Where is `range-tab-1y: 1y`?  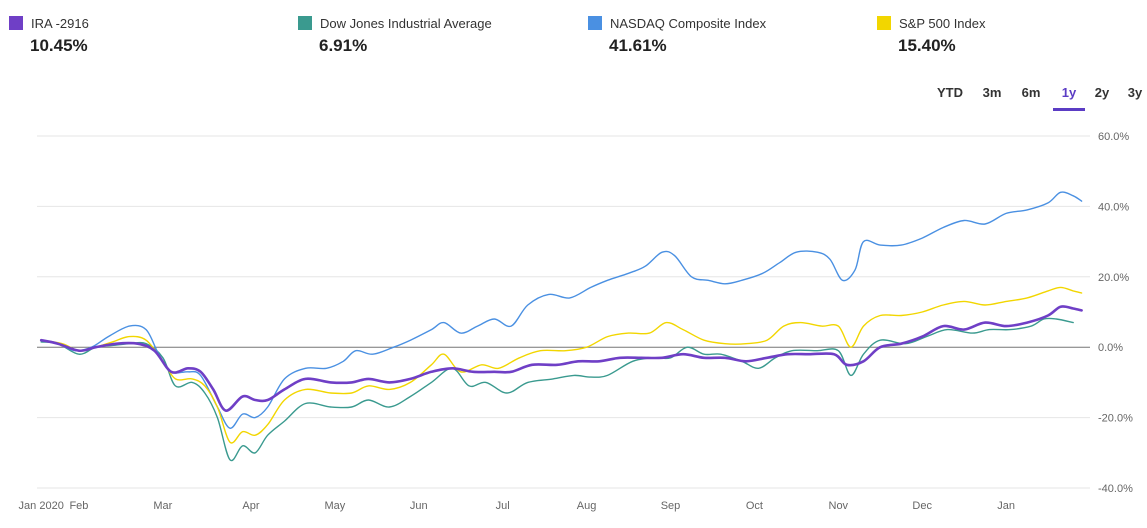 range-tab-1y: 1y is located at coordinates (1069, 97).